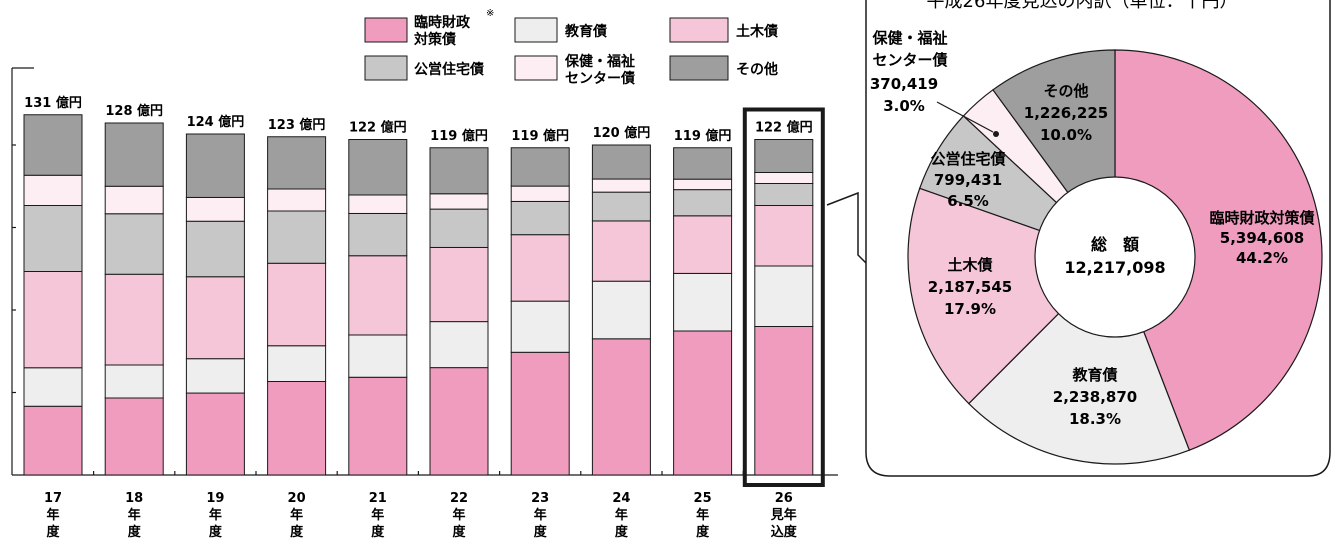 The width and height of the screenshot is (1342, 548). Describe the element at coordinates (378, 498) in the screenshot. I see `x-label-num-21: 21` at that location.